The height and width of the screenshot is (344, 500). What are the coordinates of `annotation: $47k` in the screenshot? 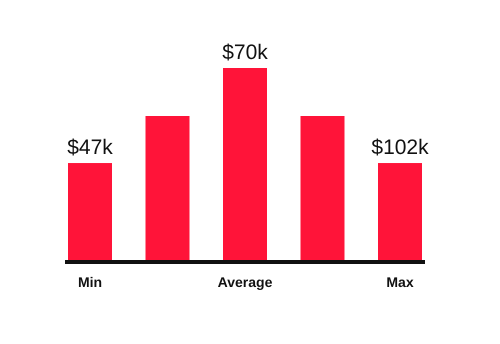 It's located at (90, 148).